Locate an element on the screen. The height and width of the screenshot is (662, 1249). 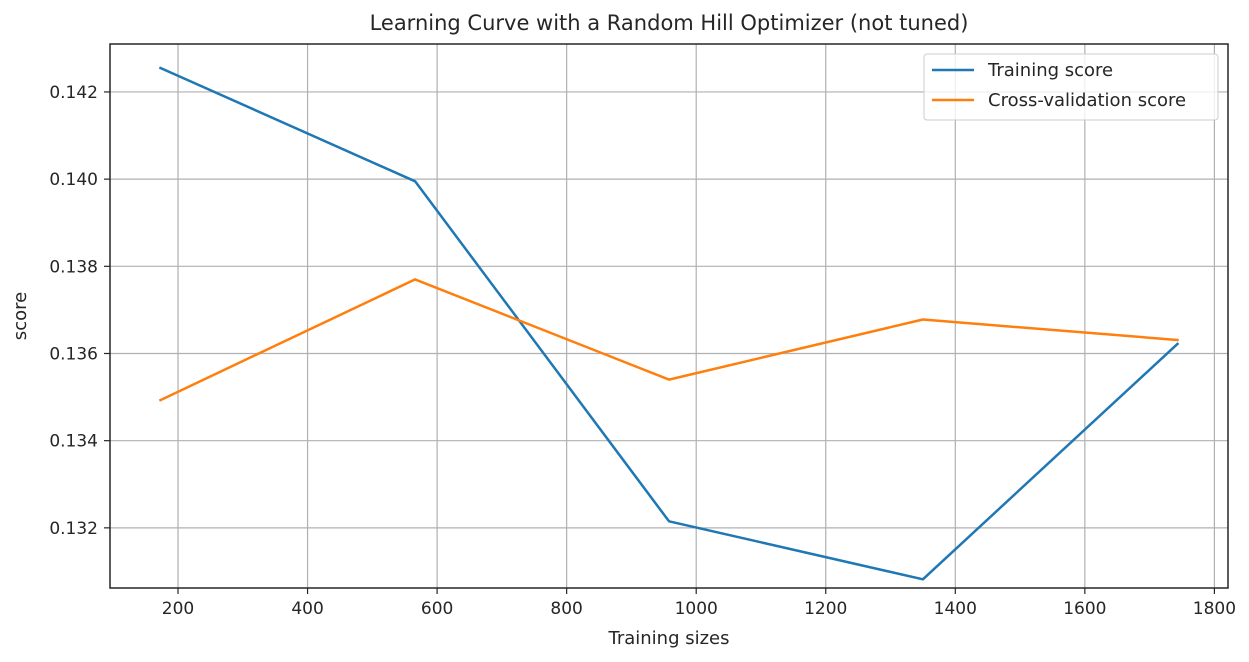
legend-label-cross-validation: Cross-validation score is located at coordinates (1087, 100).